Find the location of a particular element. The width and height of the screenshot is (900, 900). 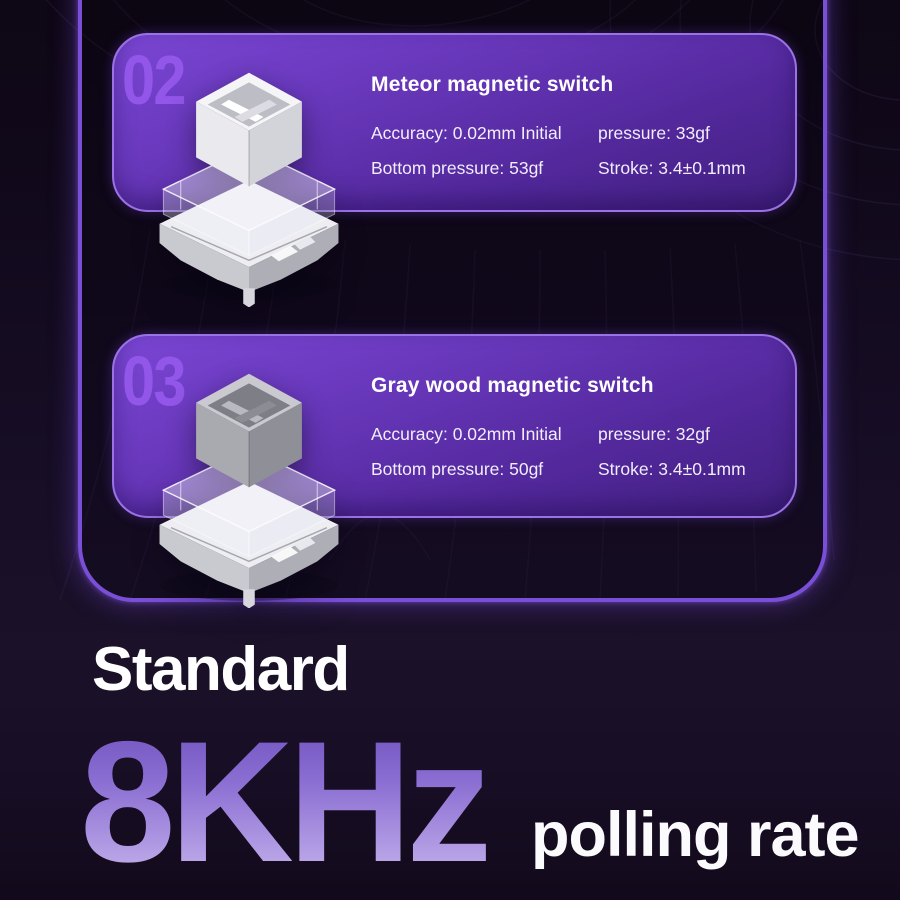

polling-rate-label: polling rate is located at coordinates (695, 835).